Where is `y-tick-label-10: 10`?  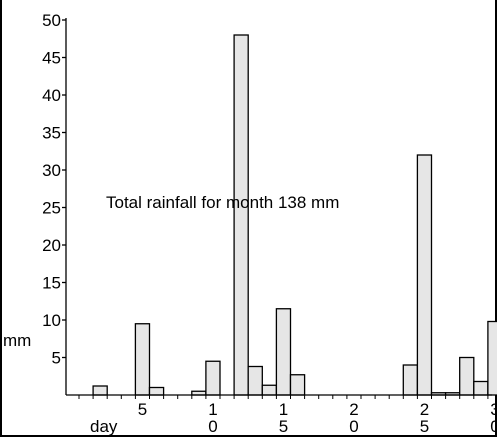 y-tick-label-10: 10 is located at coordinates (51, 320).